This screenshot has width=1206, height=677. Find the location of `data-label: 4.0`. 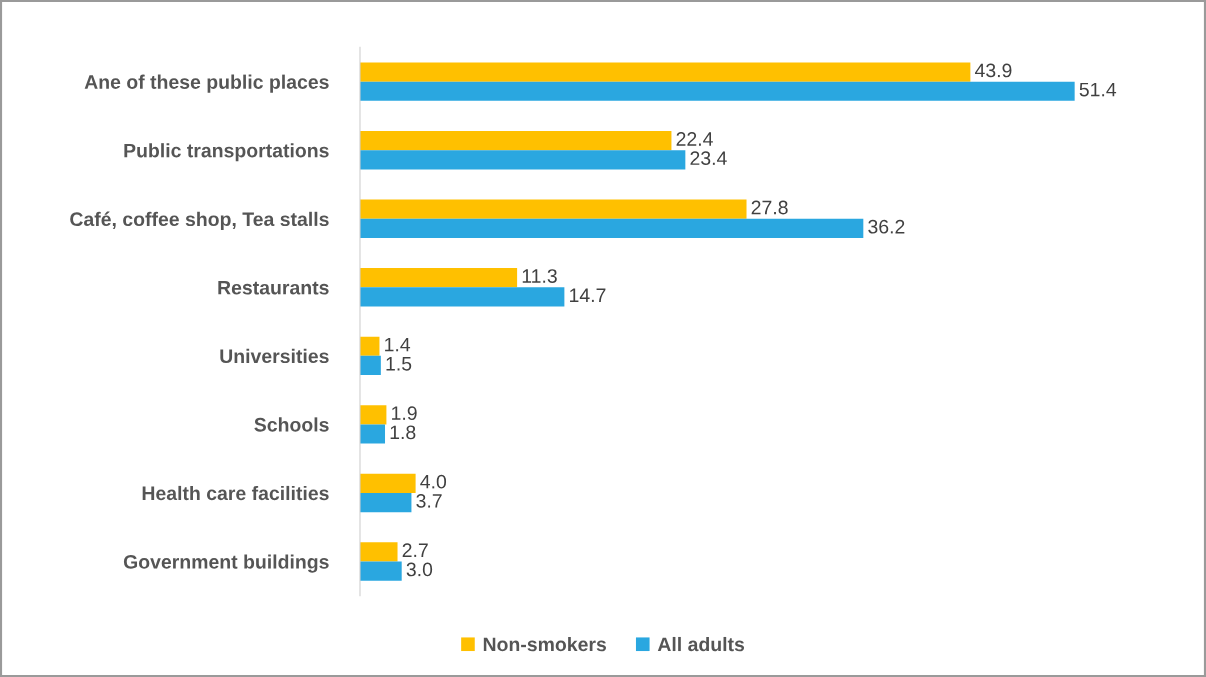

data-label: 4.0 is located at coordinates (433, 481).